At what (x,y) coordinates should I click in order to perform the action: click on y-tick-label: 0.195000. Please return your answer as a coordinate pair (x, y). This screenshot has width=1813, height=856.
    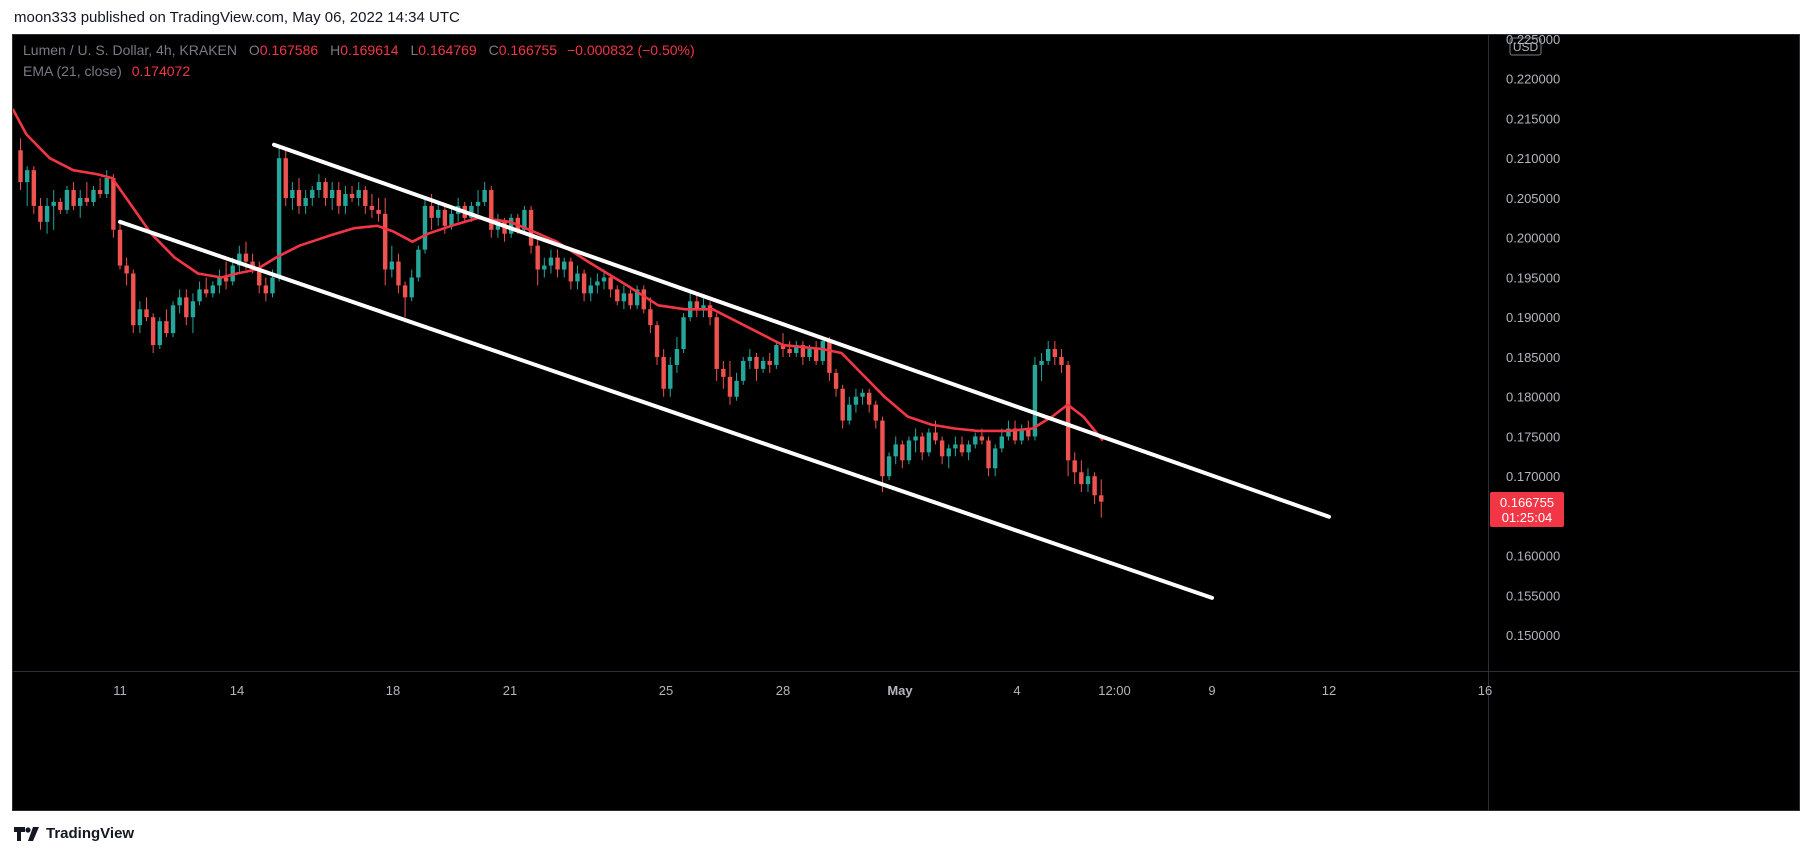
    Looking at the image, I should click on (1533, 277).